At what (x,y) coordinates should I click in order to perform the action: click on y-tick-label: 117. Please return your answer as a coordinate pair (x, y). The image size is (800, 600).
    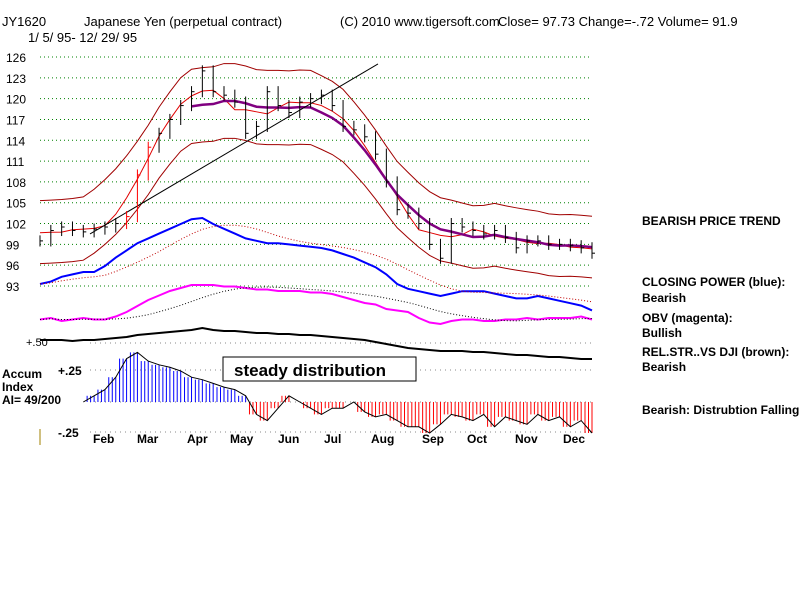
    Looking at the image, I should click on (15, 120).